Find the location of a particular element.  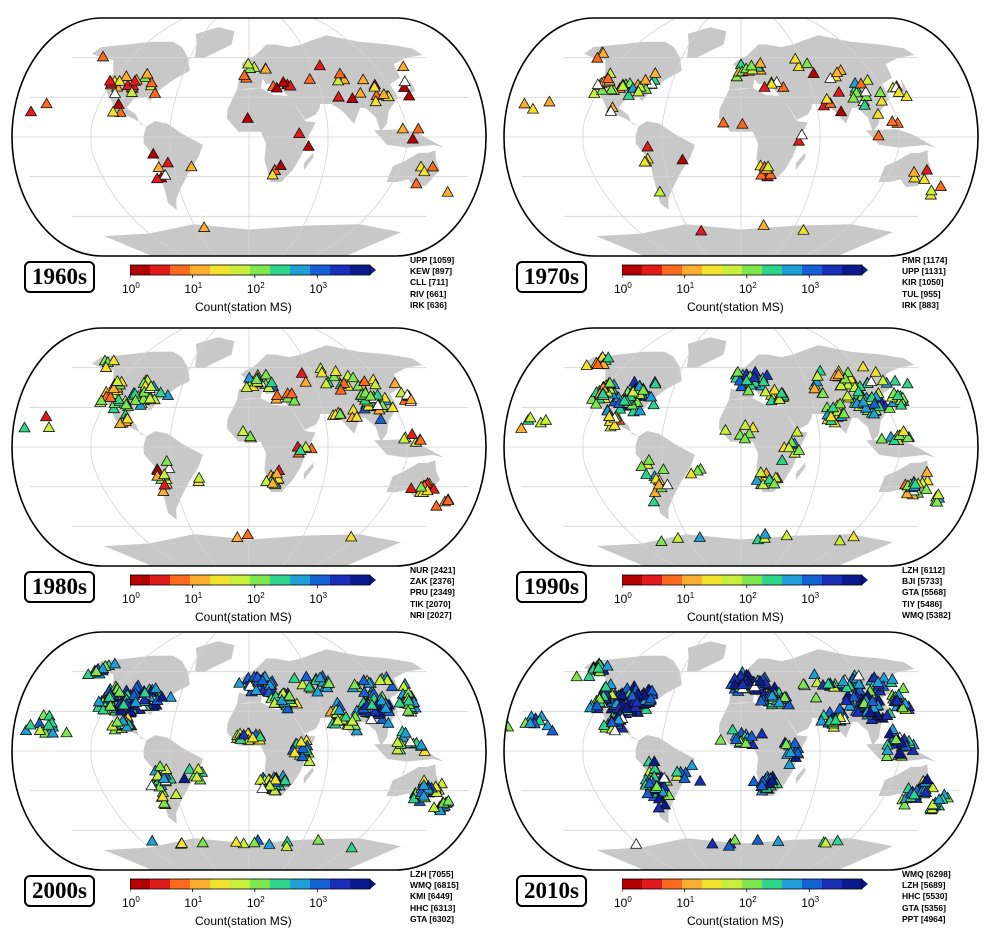

decade-label: 1980s is located at coordinates (59, 587).